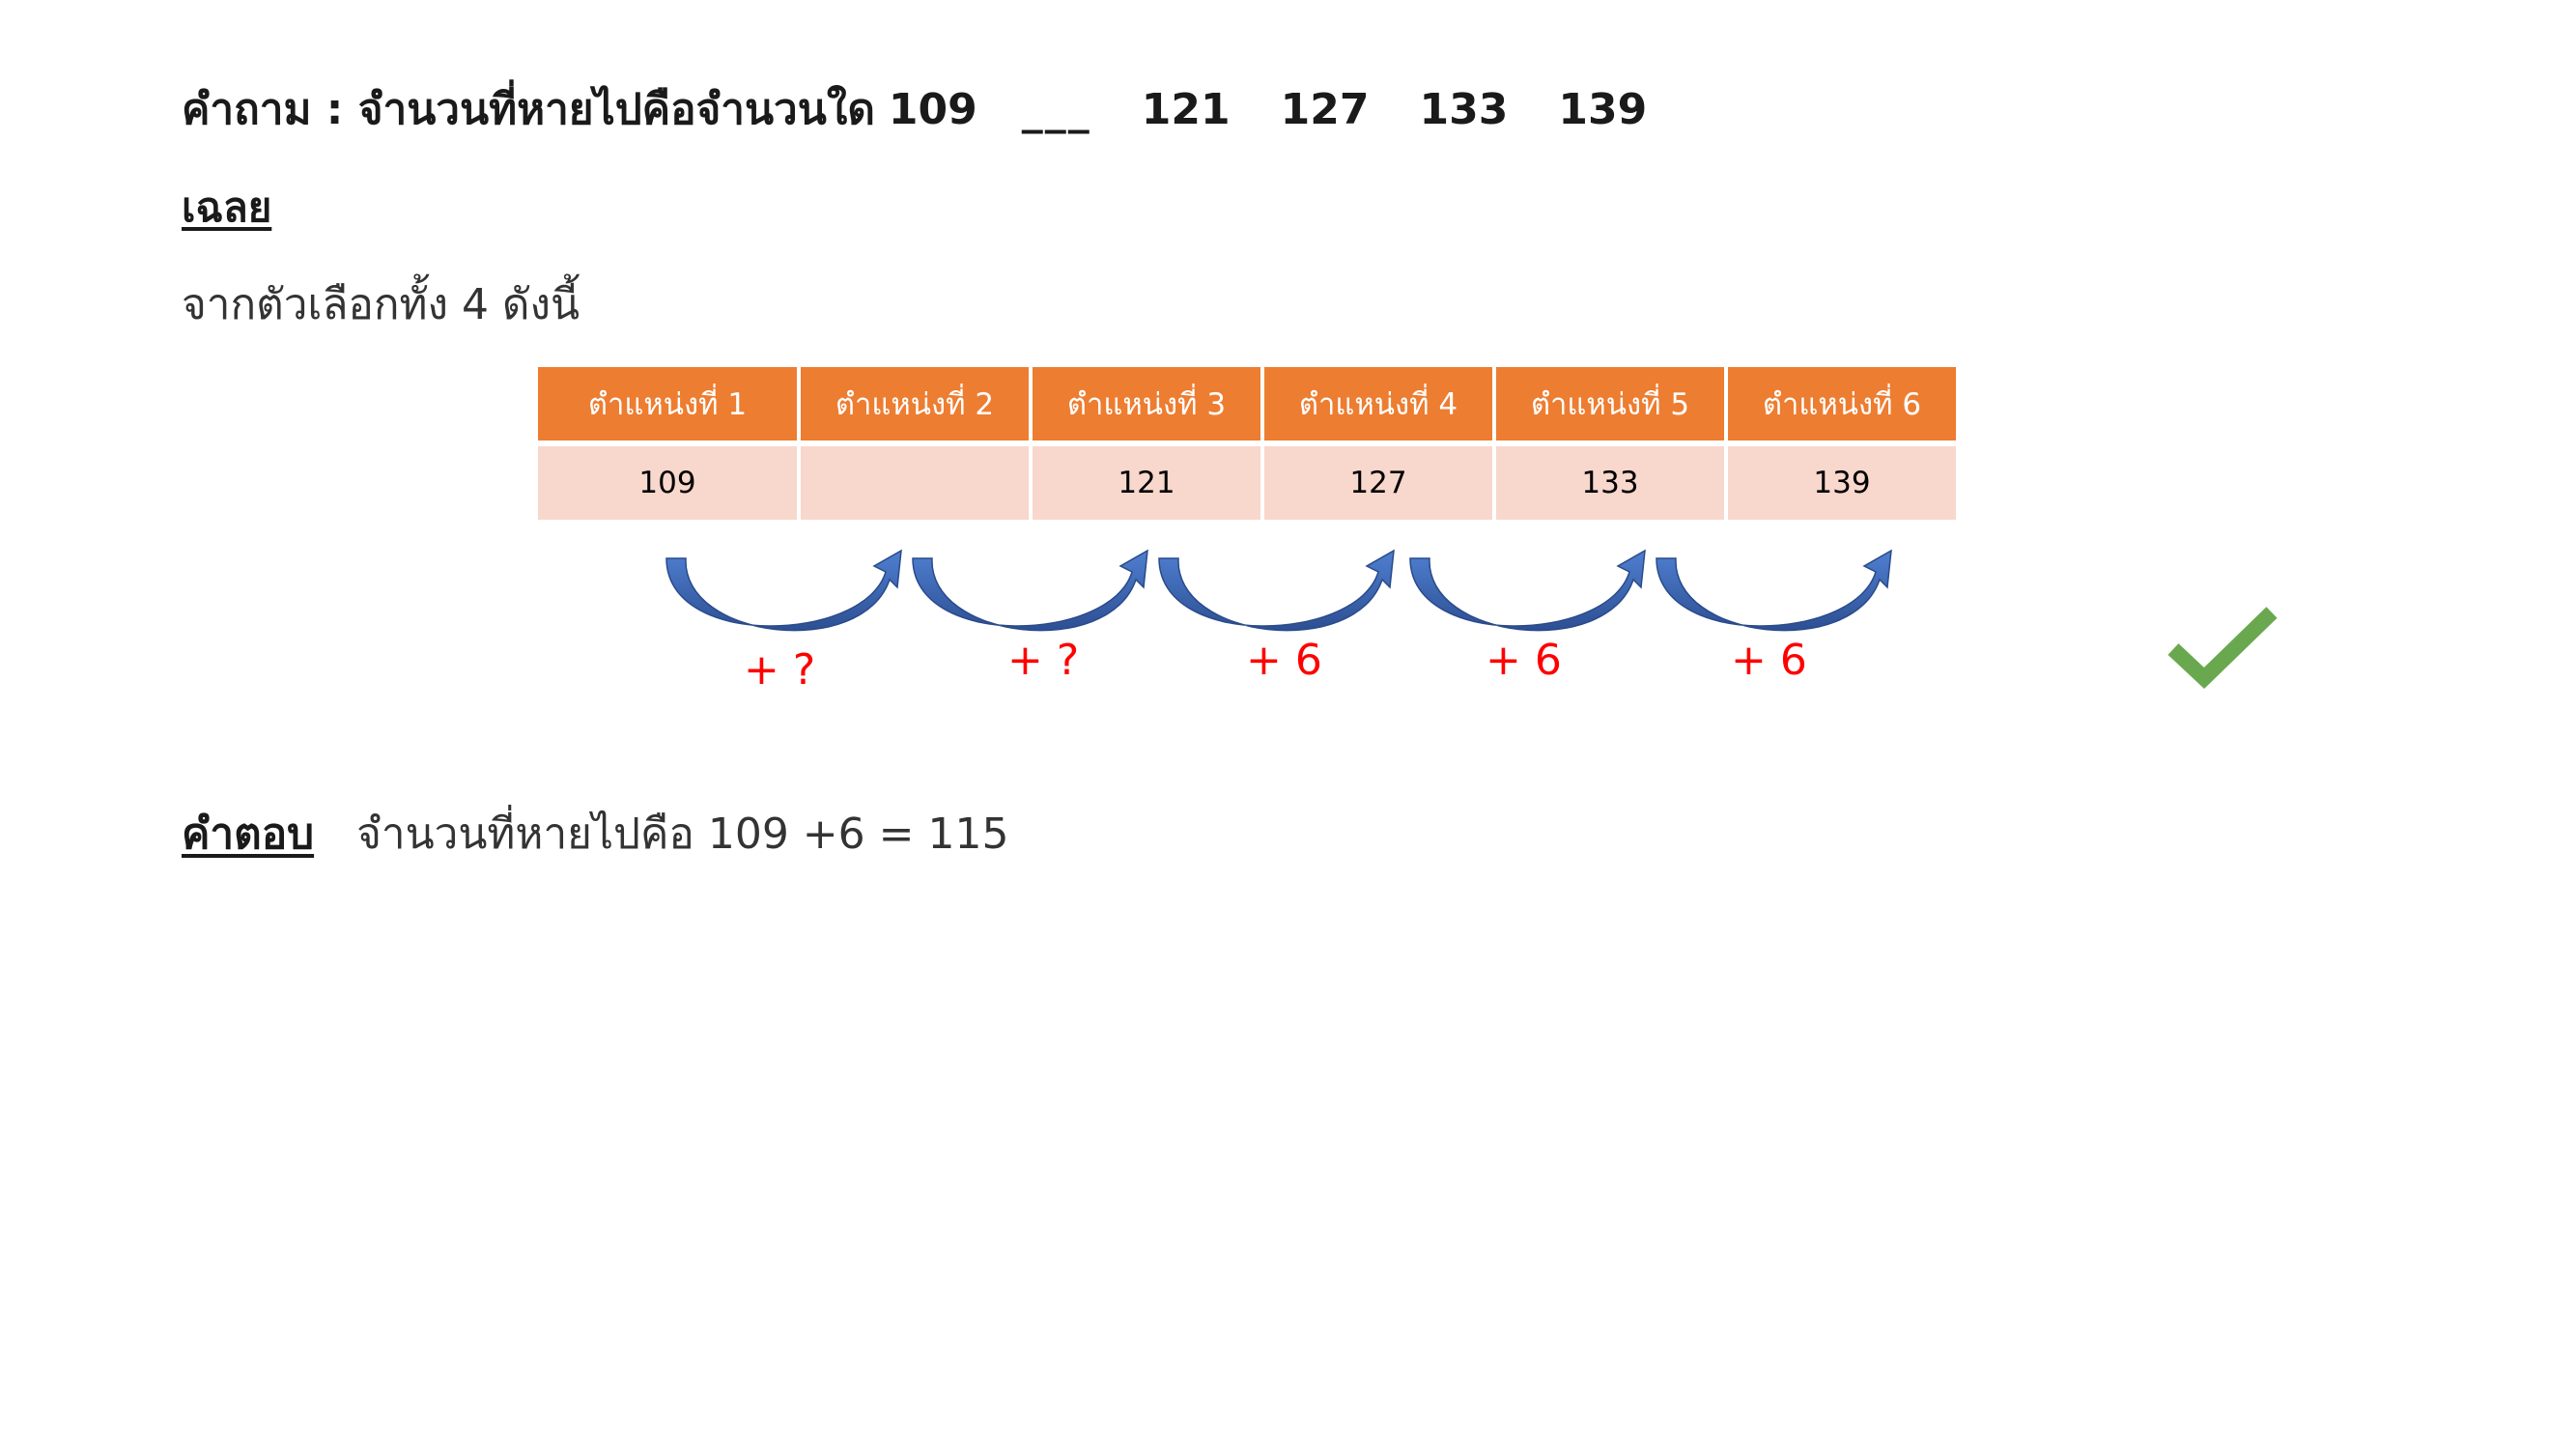 The image size is (2576, 1449). Describe the element at coordinates (1378, 403) in the screenshot. I see `table-header-cell: ตำแหน่งที่ 4` at that location.